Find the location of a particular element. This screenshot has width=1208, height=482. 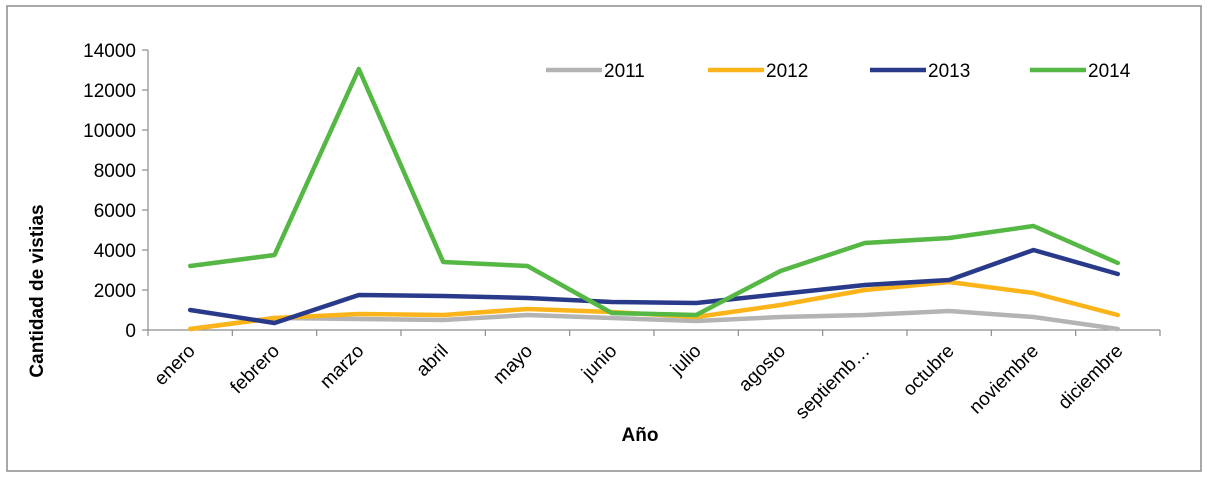

y-axis-title: Cantidad de vistias is located at coordinates (37, 290).